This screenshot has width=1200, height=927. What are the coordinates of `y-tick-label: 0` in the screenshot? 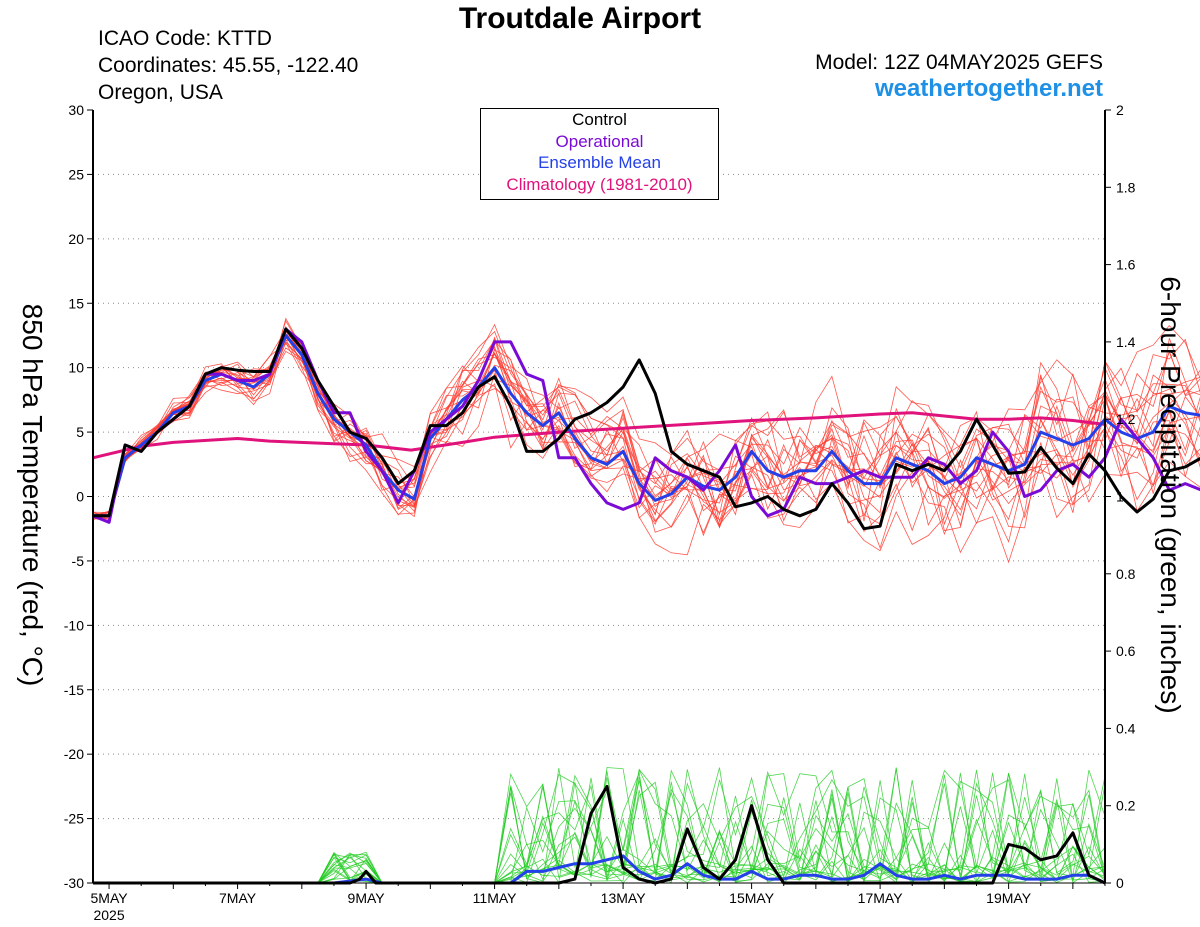 It's located at (80, 497).